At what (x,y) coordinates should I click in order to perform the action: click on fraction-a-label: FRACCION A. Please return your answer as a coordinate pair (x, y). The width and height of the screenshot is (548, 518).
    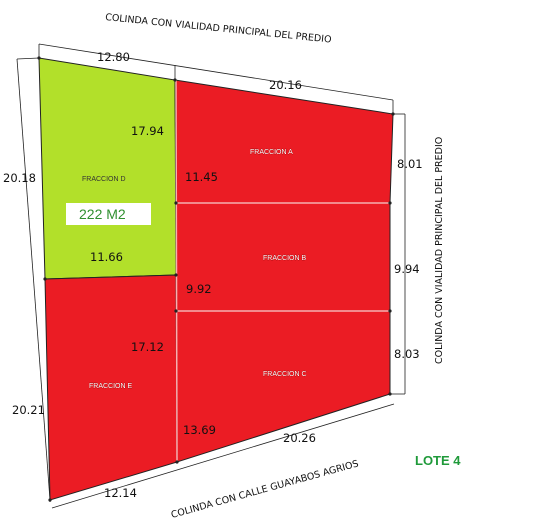
    Looking at the image, I should click on (271, 152).